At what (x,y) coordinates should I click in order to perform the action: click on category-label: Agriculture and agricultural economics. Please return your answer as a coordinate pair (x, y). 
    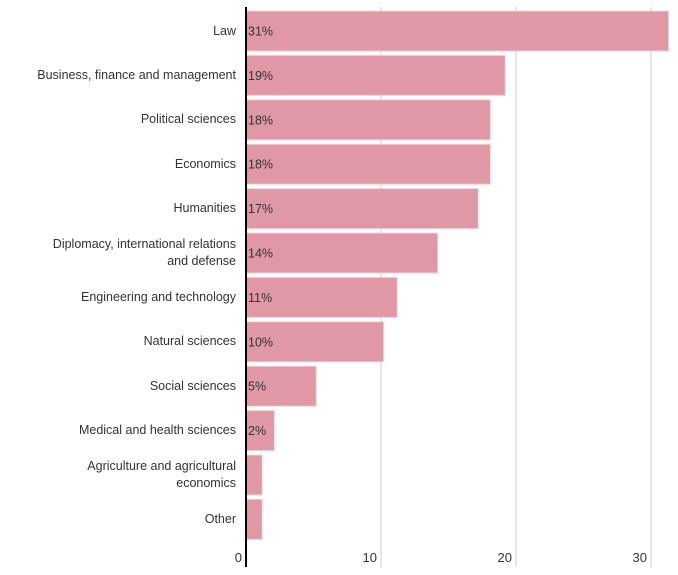
    Looking at the image, I should click on (161, 475).